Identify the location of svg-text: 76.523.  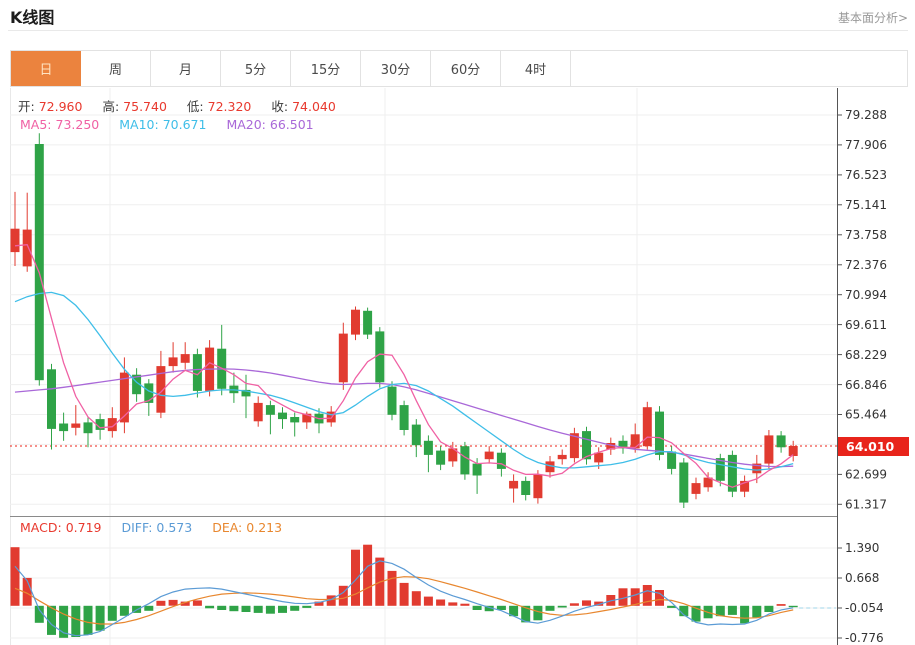
(866, 175).